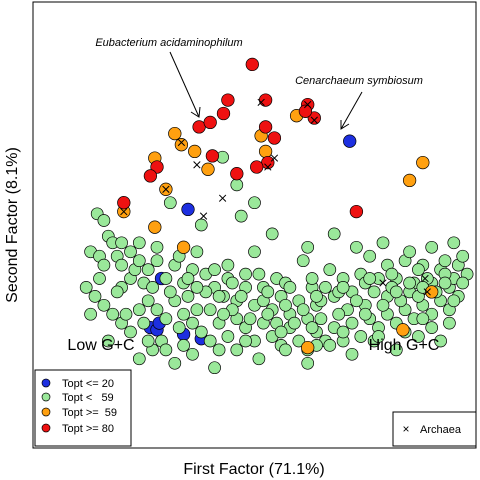  Describe the element at coordinates (351, 110) in the screenshot. I see `annotation-cenarchaeum-arrow` at that location.